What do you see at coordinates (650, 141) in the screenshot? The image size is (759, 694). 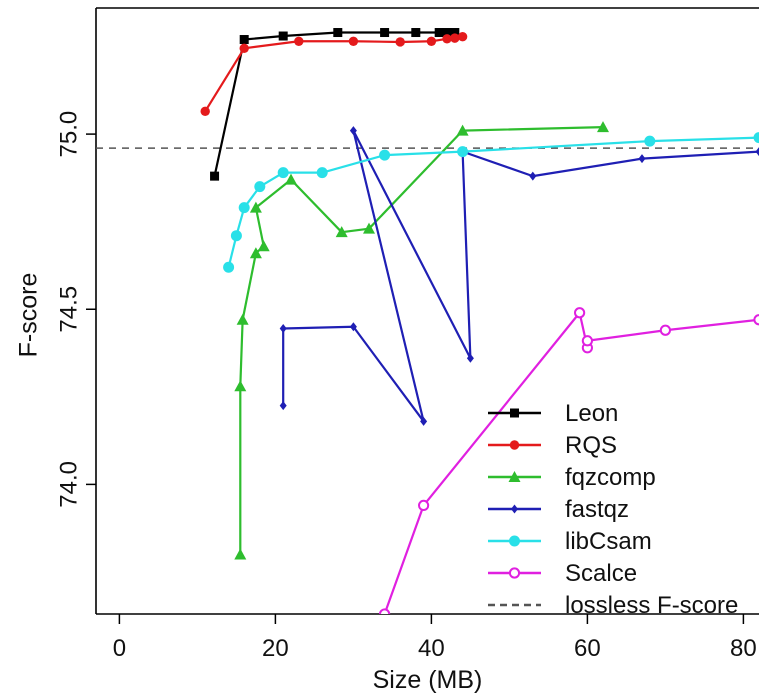 I see `series-libcsam-point-1-9-marker` at bounding box center [650, 141].